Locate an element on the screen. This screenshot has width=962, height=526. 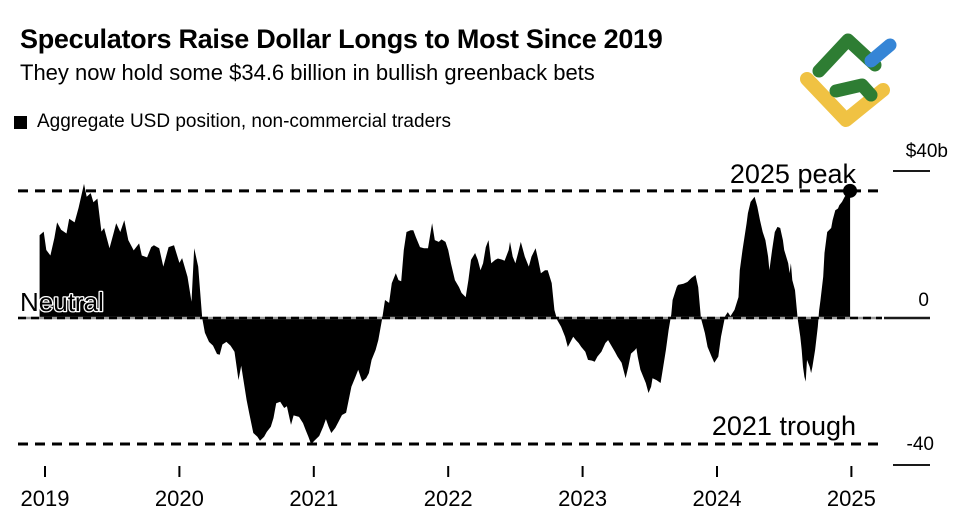
x-axis-label: 2020 is located at coordinates (179, 498).